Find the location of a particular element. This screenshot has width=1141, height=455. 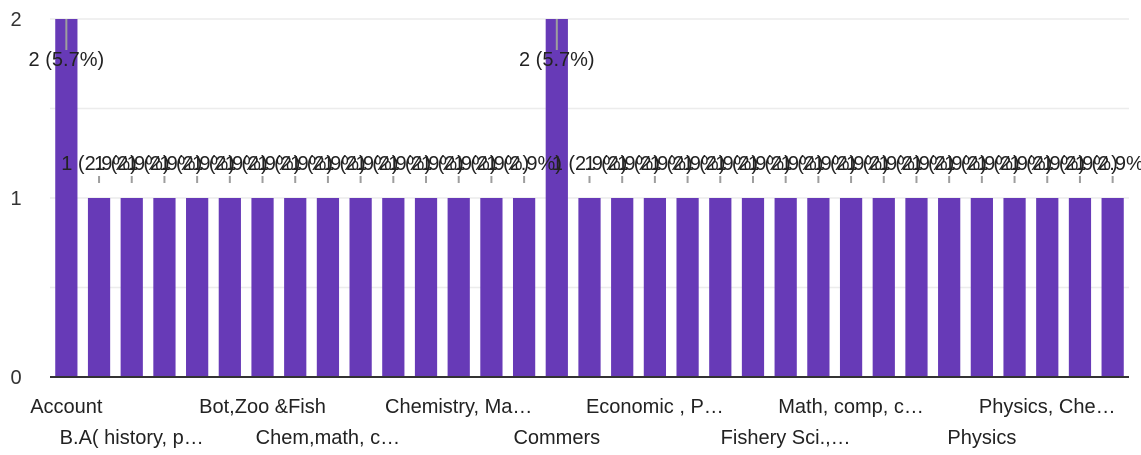

y-tick-label: 2 is located at coordinates (15, 20).